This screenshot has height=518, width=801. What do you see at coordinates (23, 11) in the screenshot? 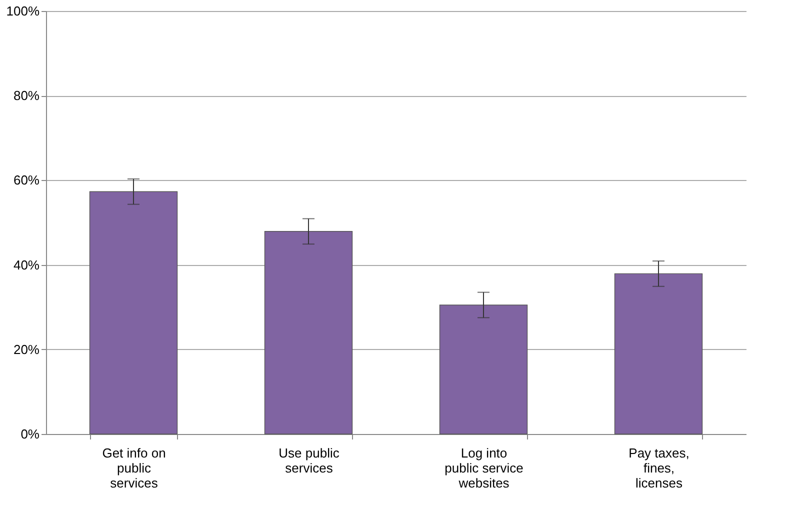
I see `y-tick-label: 100%` at bounding box center [23, 11].